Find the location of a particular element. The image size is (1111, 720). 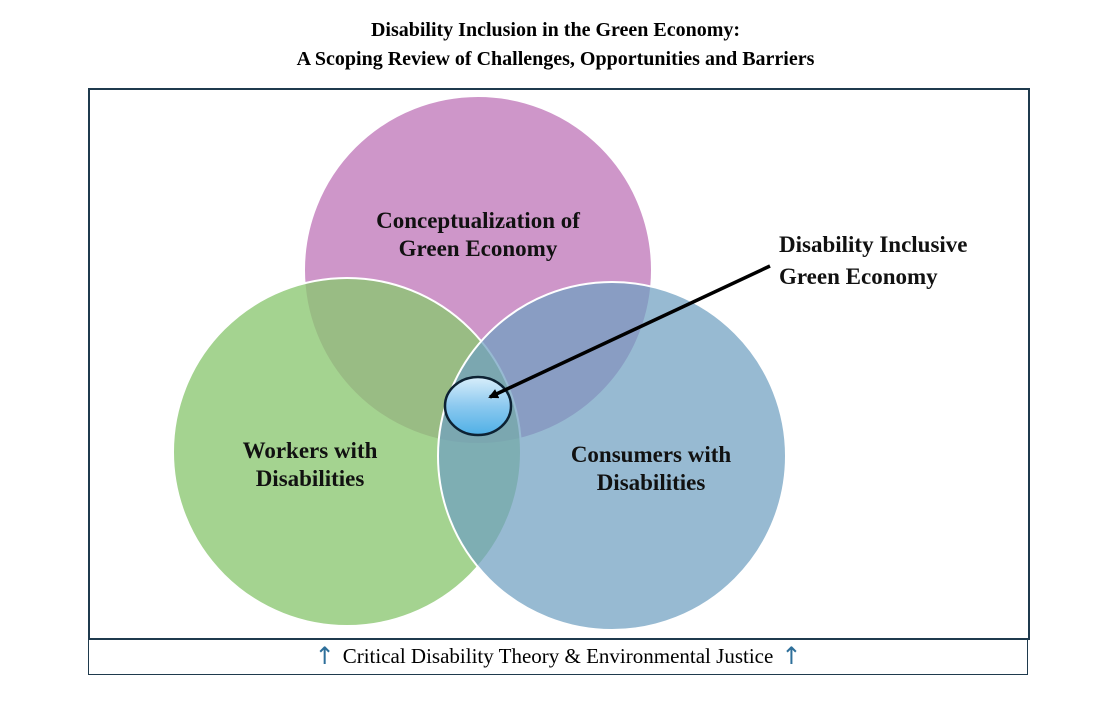

callout-label-line1: Disability Inclusive is located at coordinates (873, 244).